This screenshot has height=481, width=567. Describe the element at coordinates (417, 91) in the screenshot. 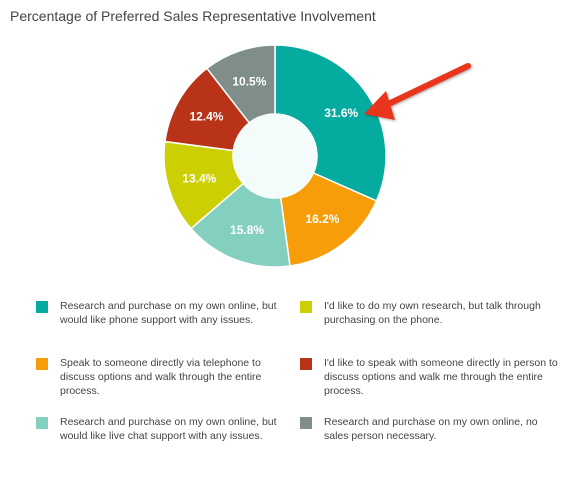

I see `annotation-arrow` at that location.